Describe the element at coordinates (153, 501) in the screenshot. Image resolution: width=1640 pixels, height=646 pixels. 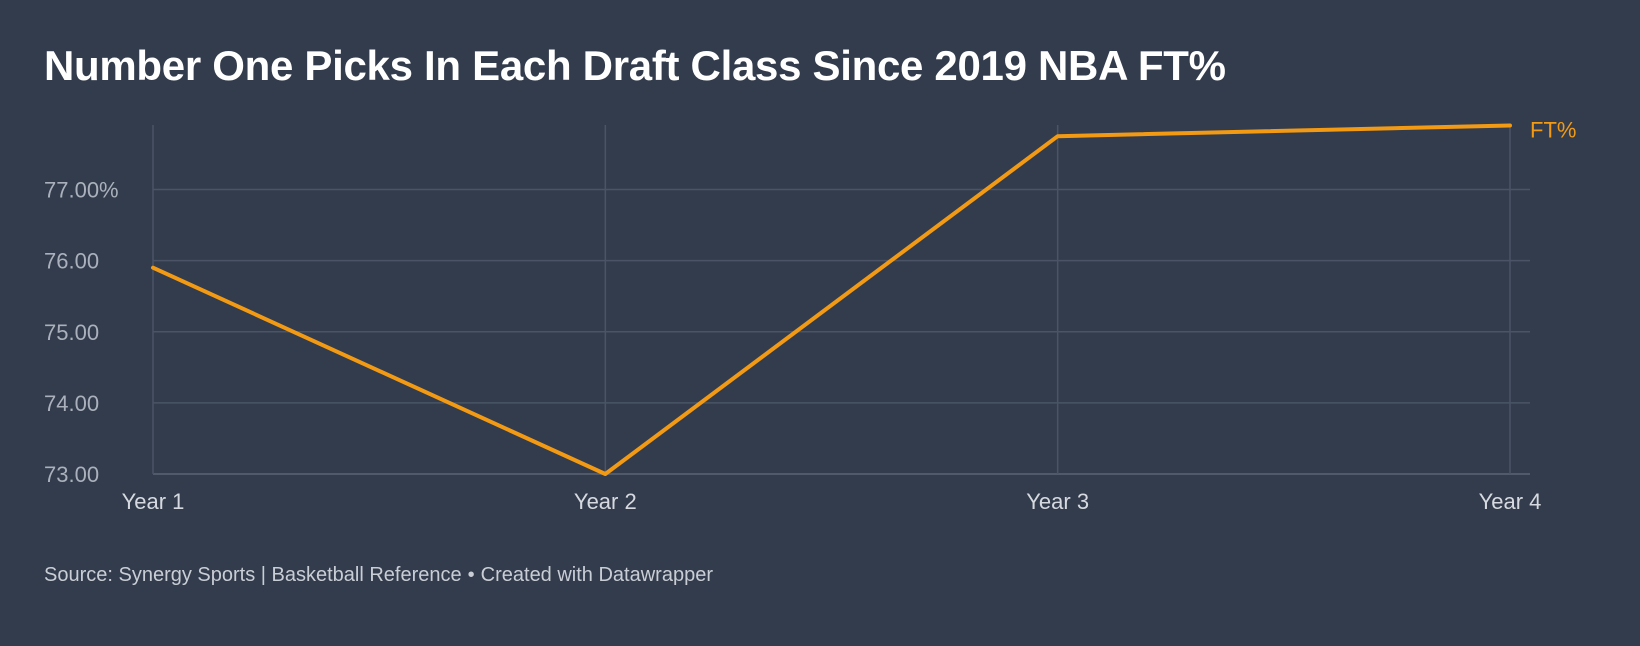
I see `x-tick-label: Year 1` at that location.